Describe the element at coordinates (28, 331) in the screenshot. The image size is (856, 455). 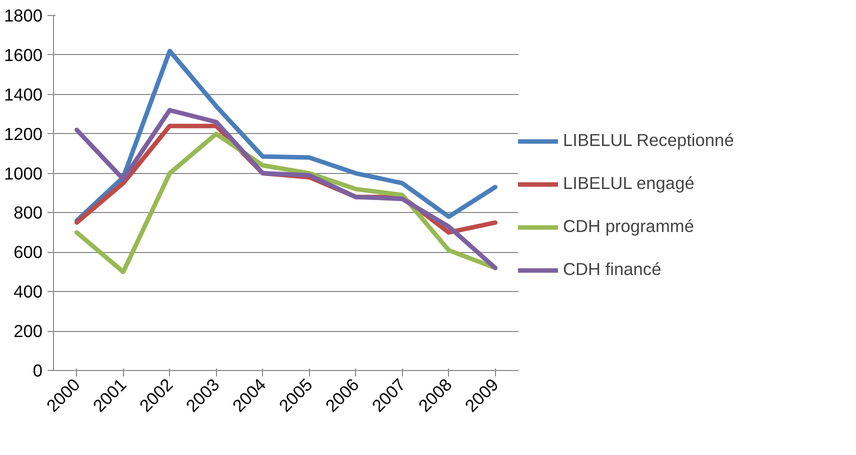
I see `y-tick-label: 200` at that location.